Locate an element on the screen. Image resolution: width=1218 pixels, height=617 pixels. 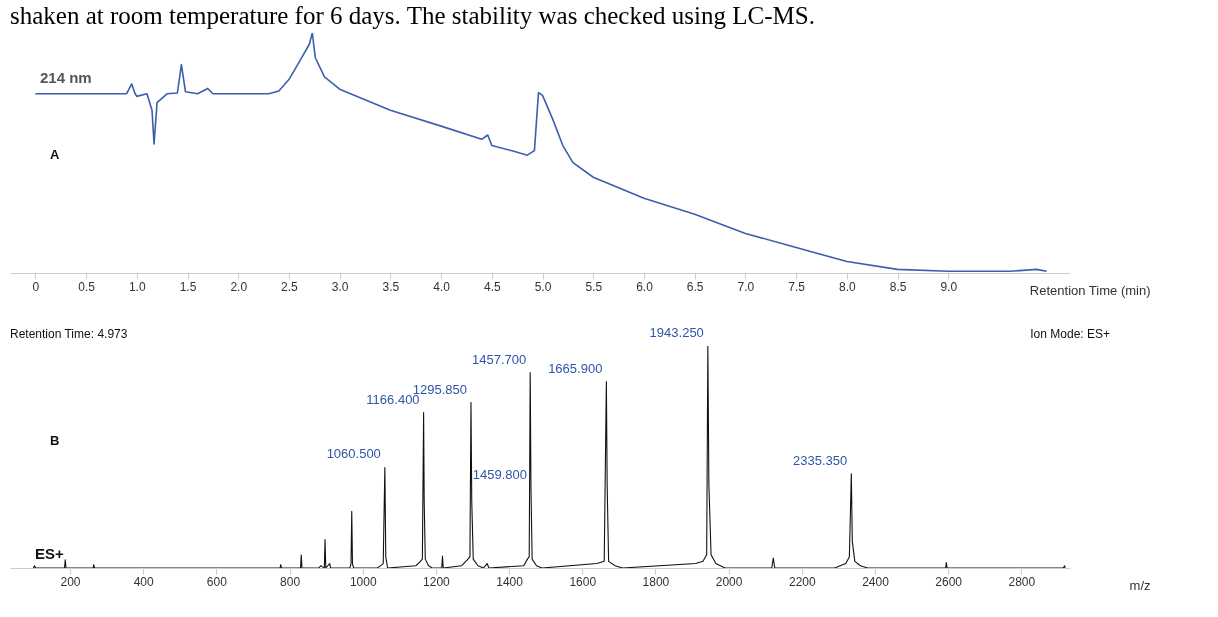
x-tick-label: 5.0 is located at coordinates (543, 286).